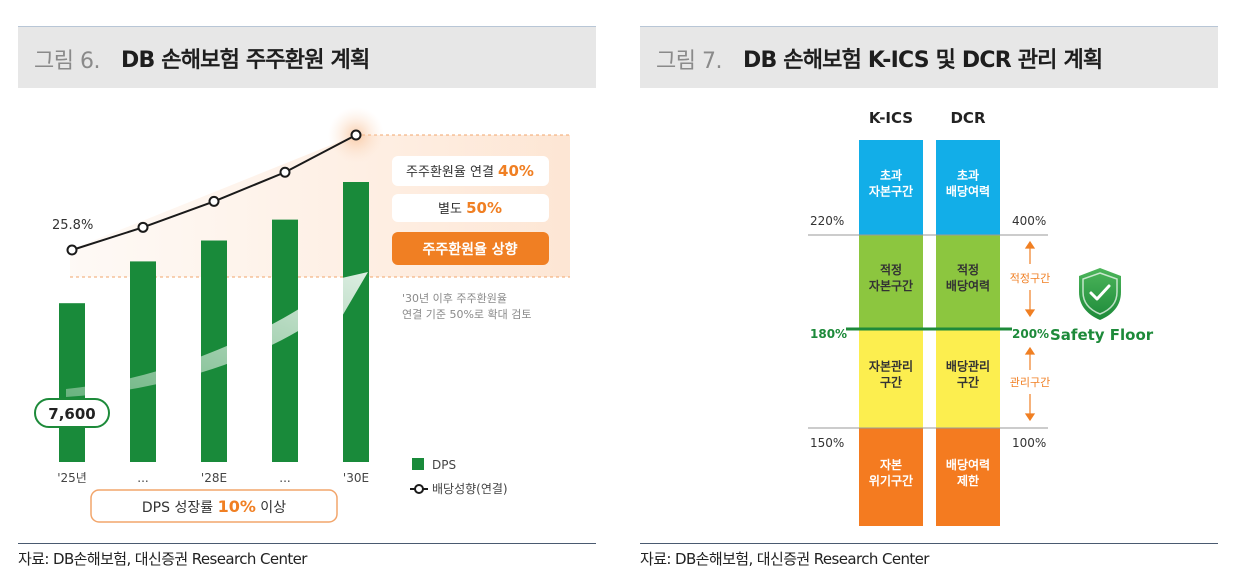 The image size is (1234, 576). I want to click on dcr-zone-label: 배당관리, so click(968, 366).